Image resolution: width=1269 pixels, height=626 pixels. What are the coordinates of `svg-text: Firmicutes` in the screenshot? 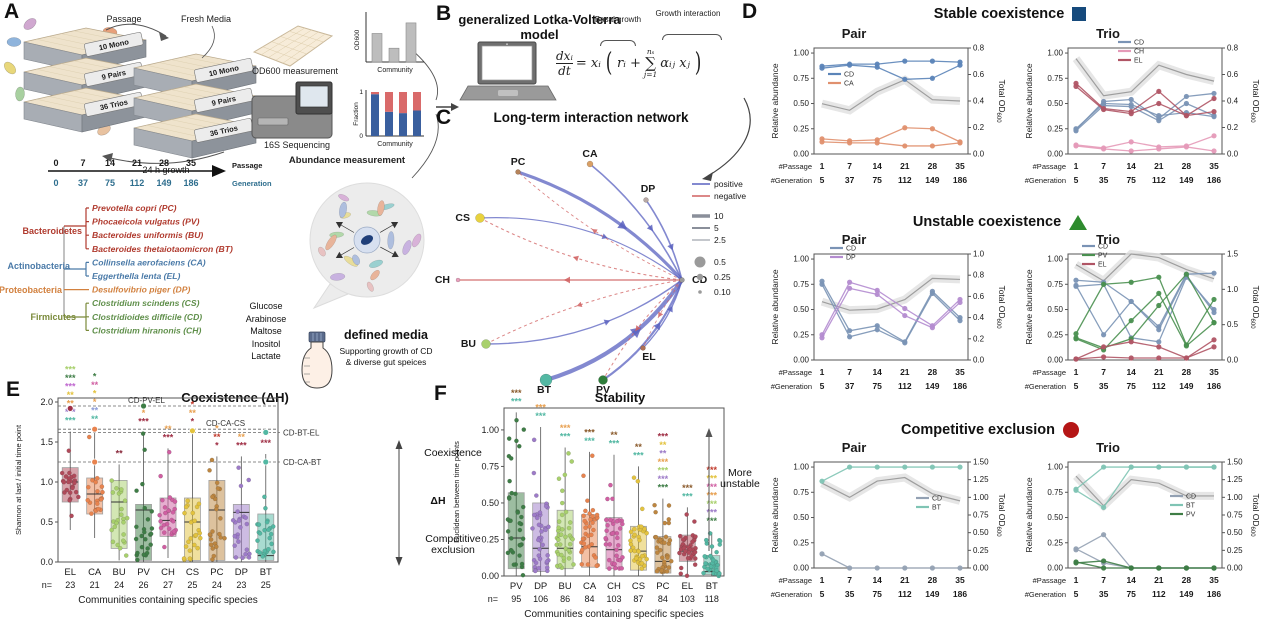 It's located at (53, 317).